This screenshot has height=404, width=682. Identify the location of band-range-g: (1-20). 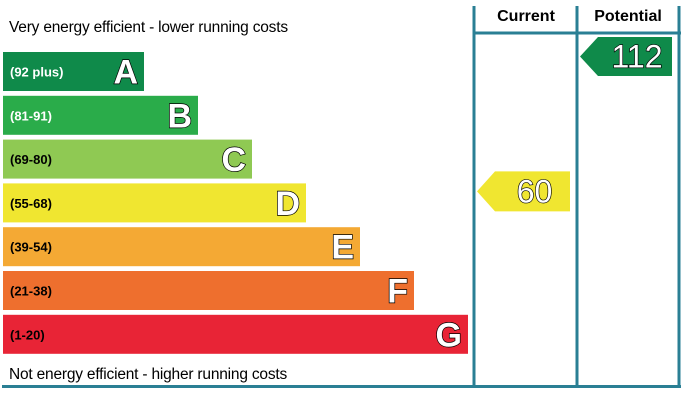
(27, 334).